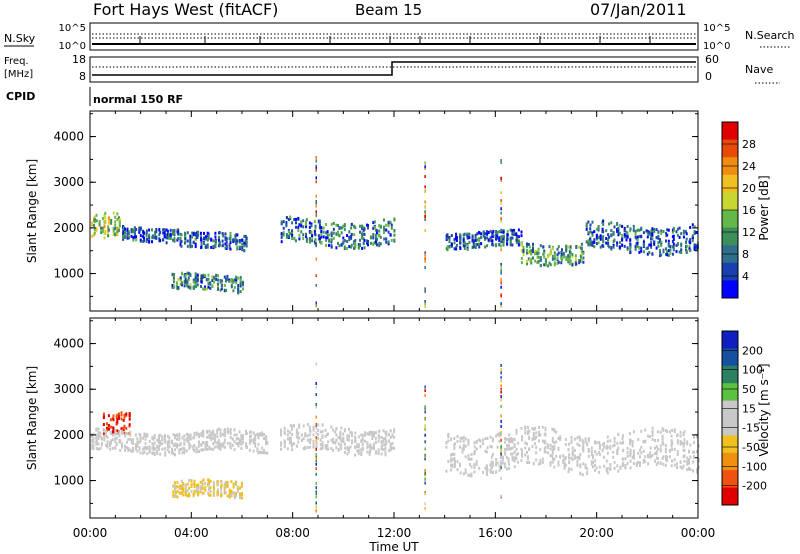 This screenshot has height=554, width=800. What do you see at coordinates (18, 74) in the screenshot?
I see `freq-unit-label: [MHz]` at bounding box center [18, 74].